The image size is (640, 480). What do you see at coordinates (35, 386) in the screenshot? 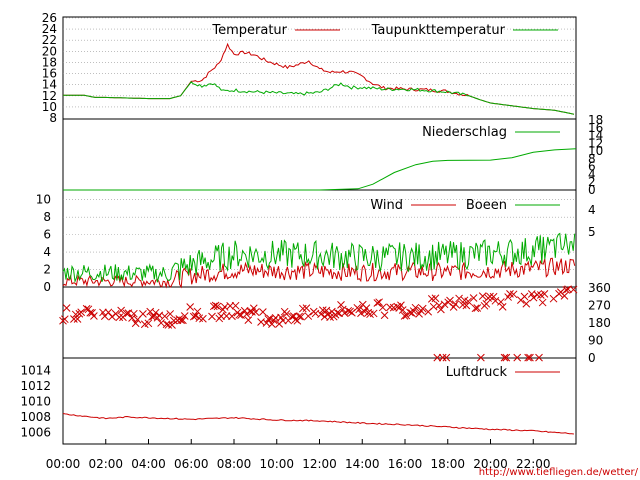
I see `y-tick-label: 1012` at bounding box center [35, 386].